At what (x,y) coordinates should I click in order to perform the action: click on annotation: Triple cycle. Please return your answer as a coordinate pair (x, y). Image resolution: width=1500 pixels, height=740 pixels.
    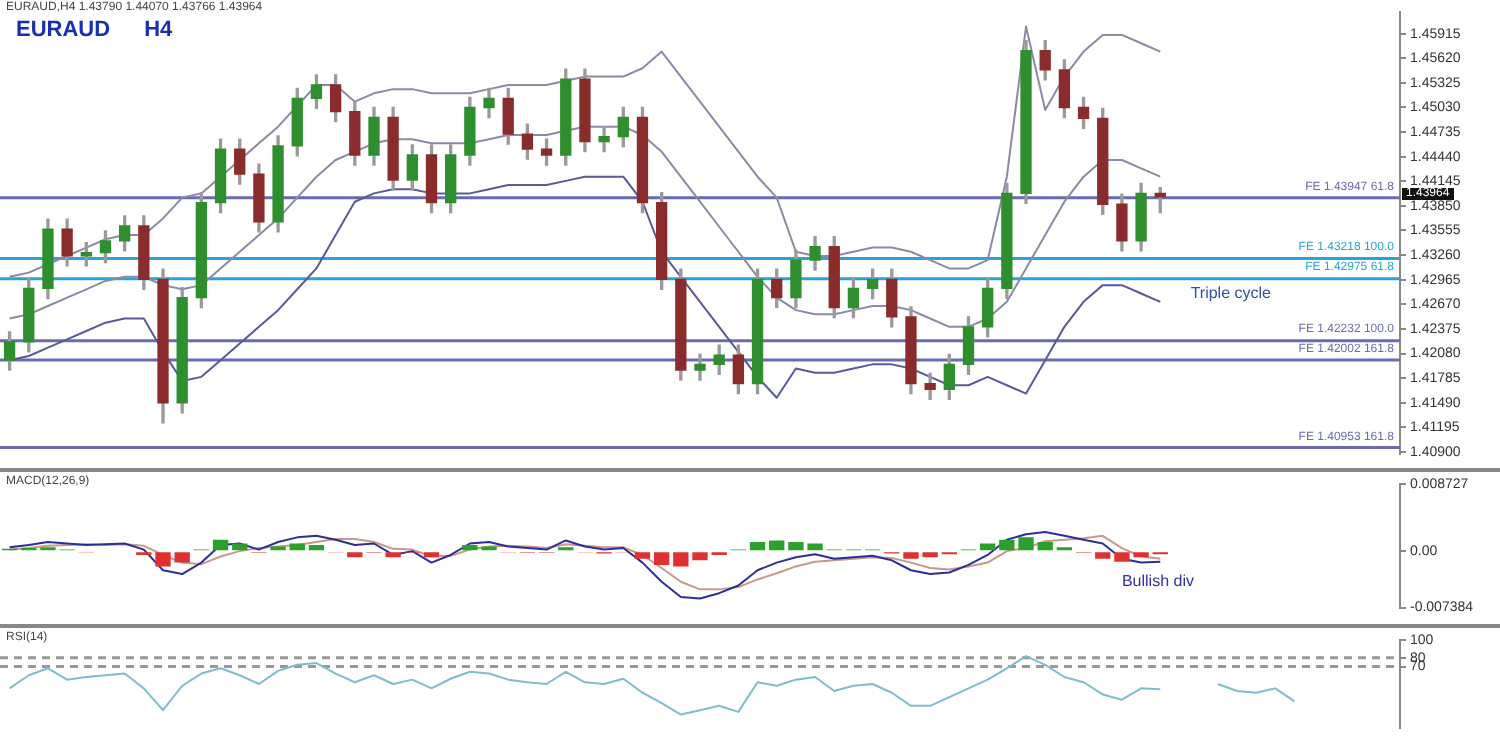
    Looking at the image, I should click on (1230, 292).